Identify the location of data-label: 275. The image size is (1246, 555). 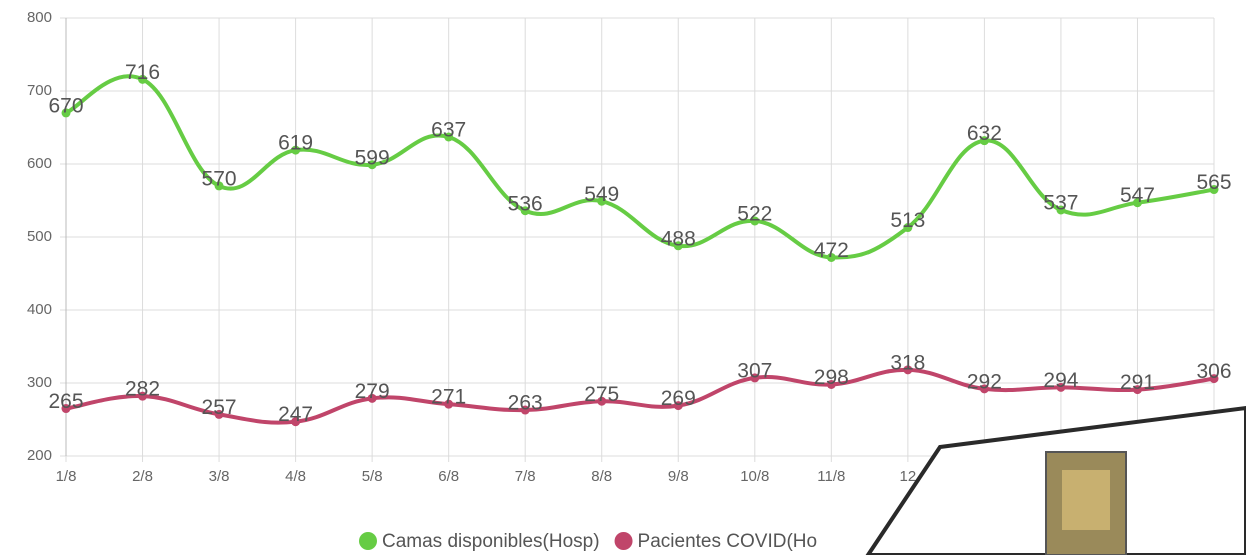
(601, 394).